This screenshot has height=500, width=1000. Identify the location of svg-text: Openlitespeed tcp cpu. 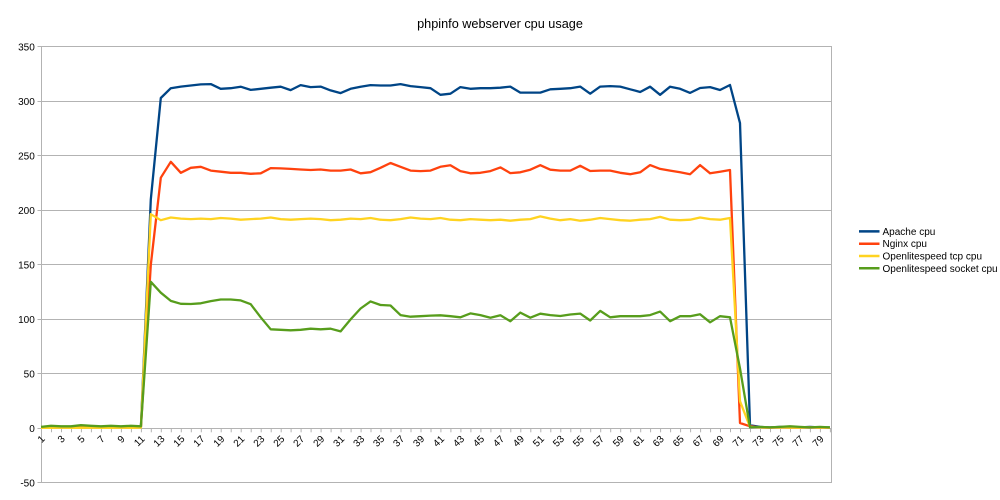
(933, 257).